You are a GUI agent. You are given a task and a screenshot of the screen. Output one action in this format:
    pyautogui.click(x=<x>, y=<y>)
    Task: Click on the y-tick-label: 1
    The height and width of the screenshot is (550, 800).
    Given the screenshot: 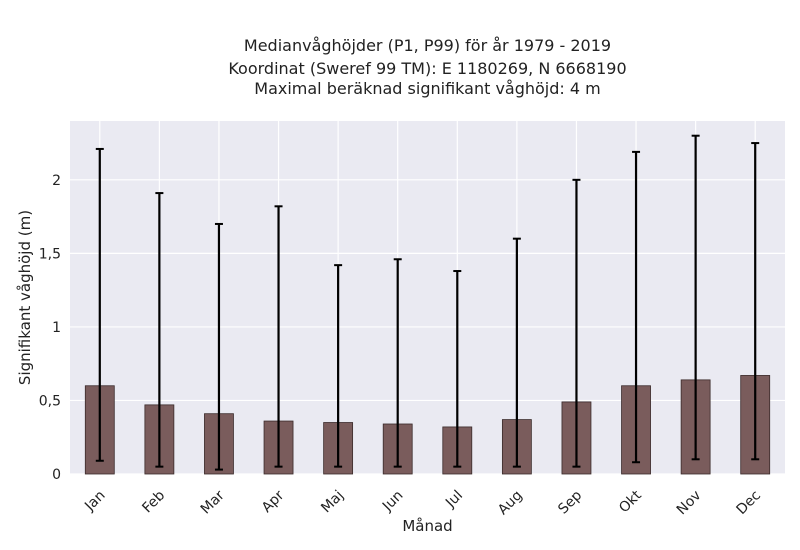 What is the action you would take?
    pyautogui.click(x=56, y=328)
    